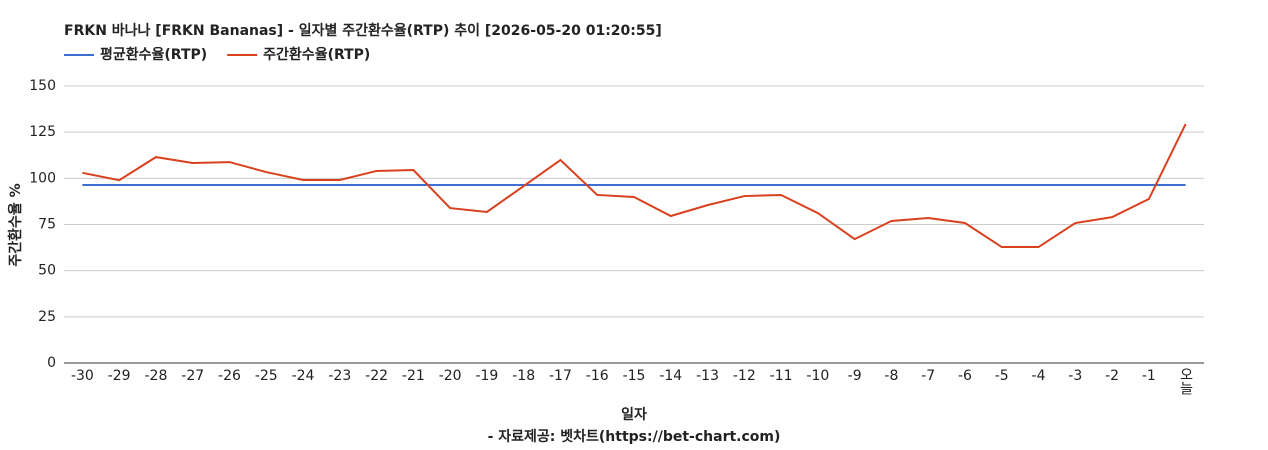 The width and height of the screenshot is (1268, 450). I want to click on x-tick-label: -13, so click(707, 376).